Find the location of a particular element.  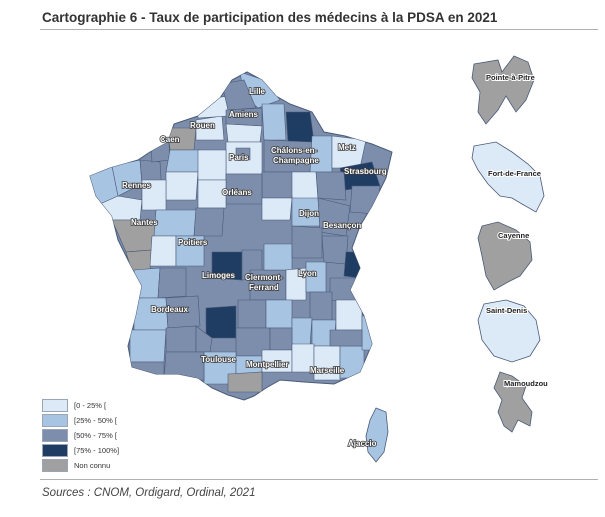

region-haute-loire is located at coordinates (279, 314).